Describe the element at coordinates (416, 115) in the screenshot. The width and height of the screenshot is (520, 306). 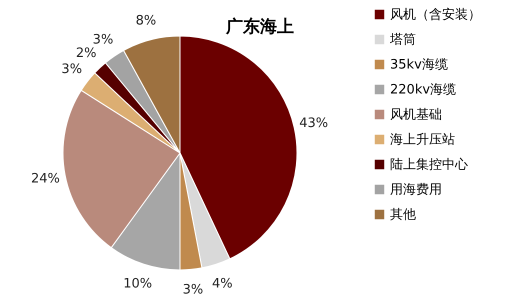
I see `legend-label: 风机基础` at that location.